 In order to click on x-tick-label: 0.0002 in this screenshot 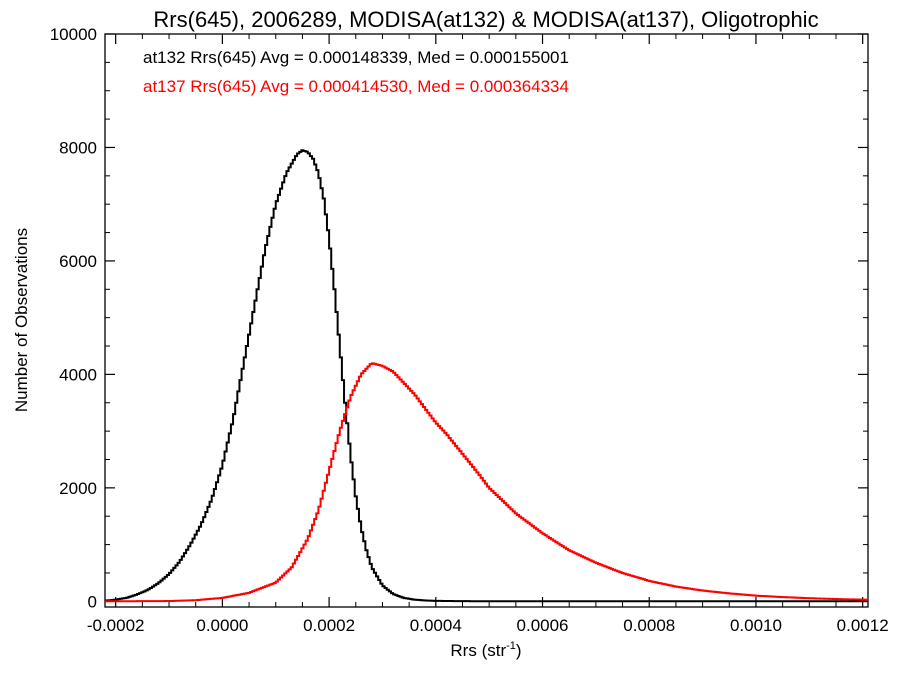, I will do `click(329, 625)`.